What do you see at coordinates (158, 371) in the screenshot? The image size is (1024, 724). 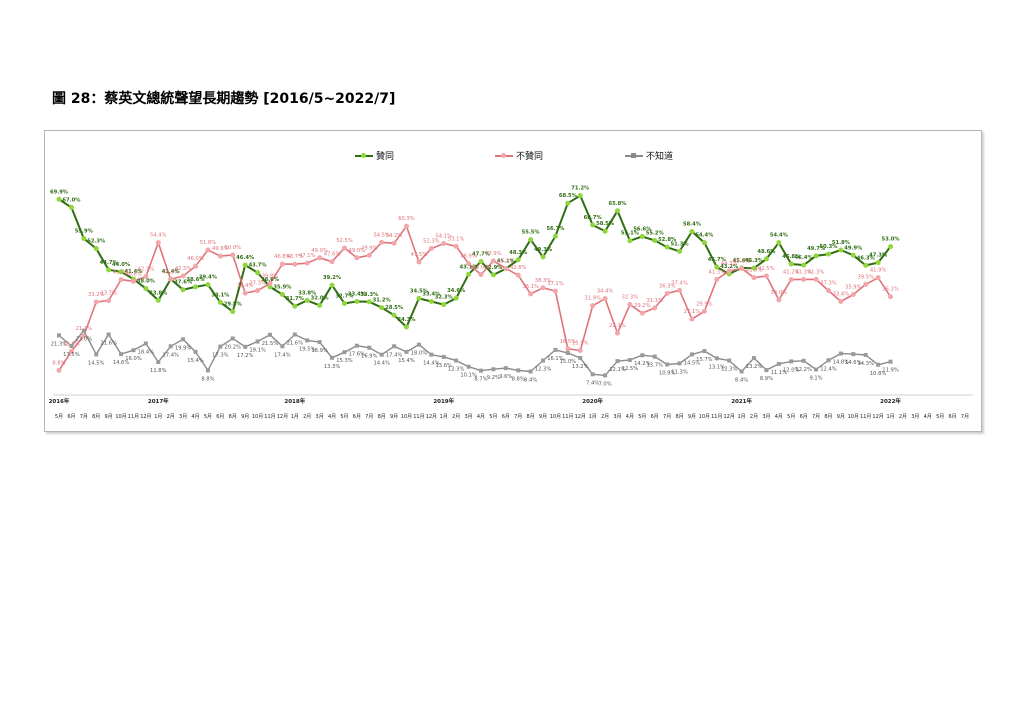 I see `data-label-unknown: 11.8%` at bounding box center [158, 371].